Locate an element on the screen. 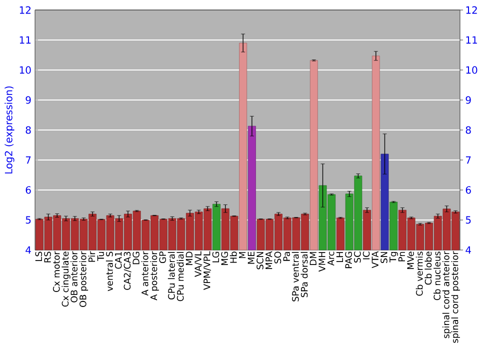 The width and height of the screenshot is (500, 350). x-tick-label: Cb vermis is located at coordinates (419, 274).